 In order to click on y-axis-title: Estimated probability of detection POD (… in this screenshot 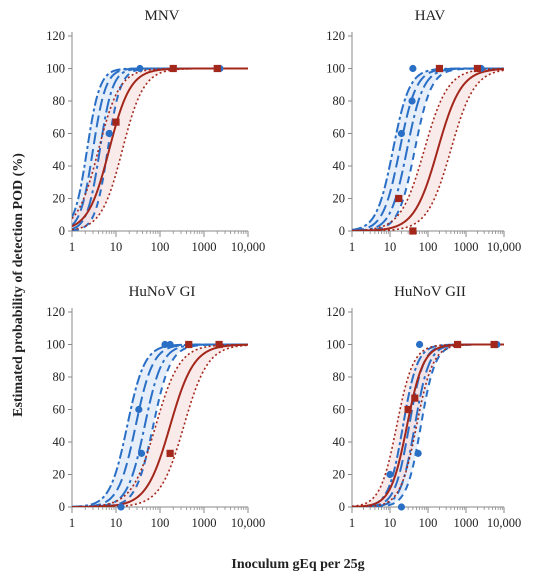, I will do `click(18, 285)`.